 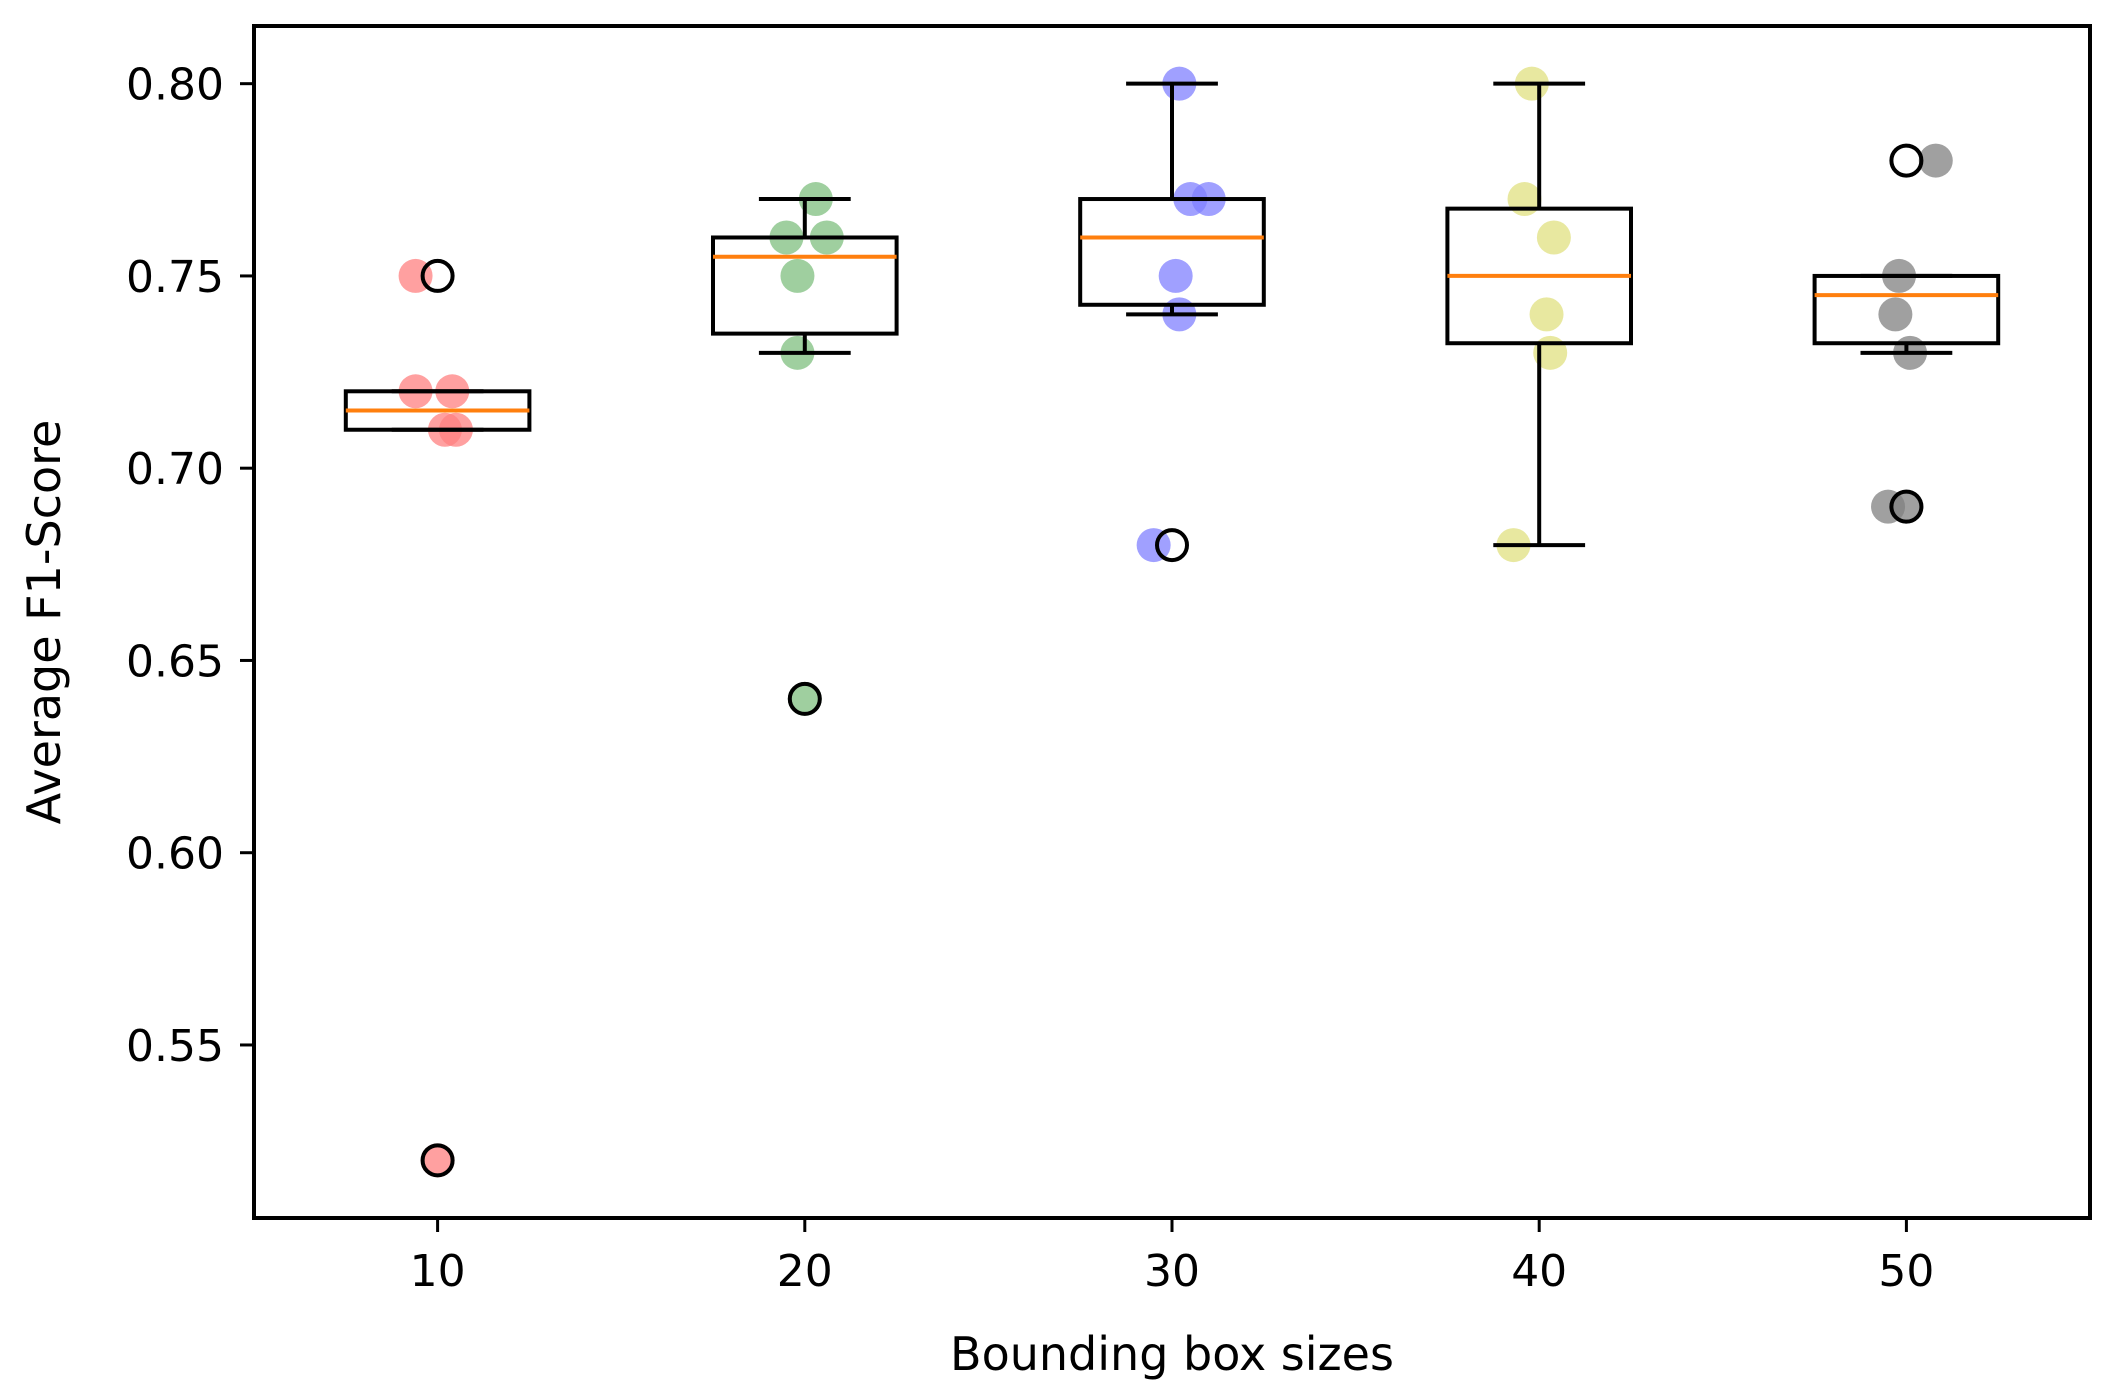 I want to click on y-axis-label: Average F1-Score, so click(x=44, y=622).